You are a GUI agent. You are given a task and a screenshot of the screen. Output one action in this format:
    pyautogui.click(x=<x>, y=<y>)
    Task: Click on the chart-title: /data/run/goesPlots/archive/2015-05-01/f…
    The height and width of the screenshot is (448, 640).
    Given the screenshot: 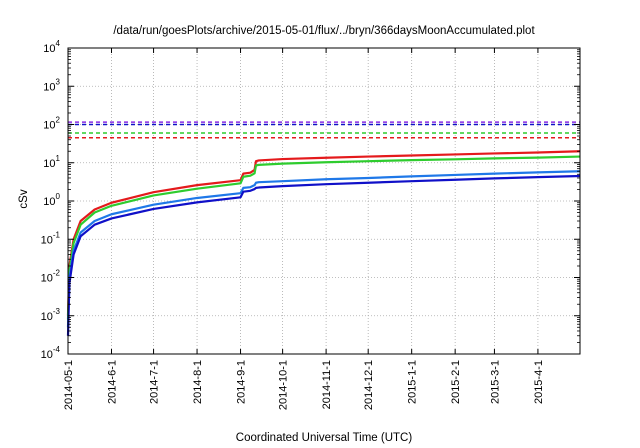 What is the action you would take?
    pyautogui.click(x=324, y=31)
    